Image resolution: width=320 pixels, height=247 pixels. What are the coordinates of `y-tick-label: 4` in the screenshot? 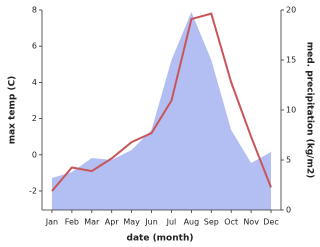 It's located at (34, 82).